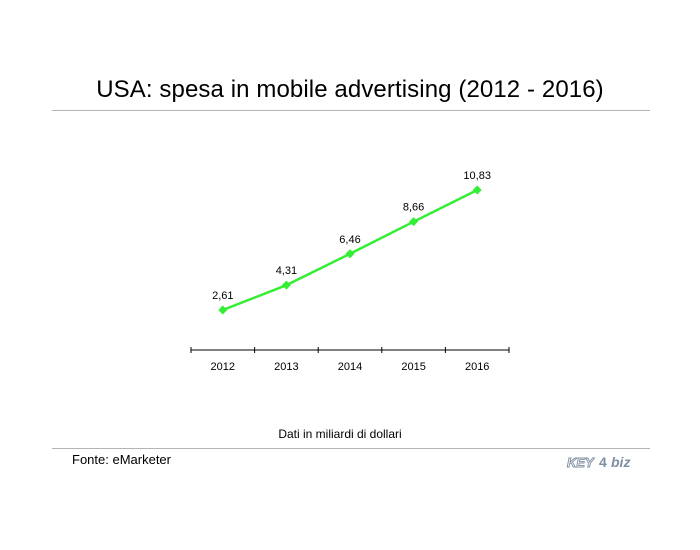 Image resolution: width=700 pixels, height=550 pixels. What do you see at coordinates (223, 367) in the screenshot?
I see `x-tick-label: 2012` at bounding box center [223, 367].